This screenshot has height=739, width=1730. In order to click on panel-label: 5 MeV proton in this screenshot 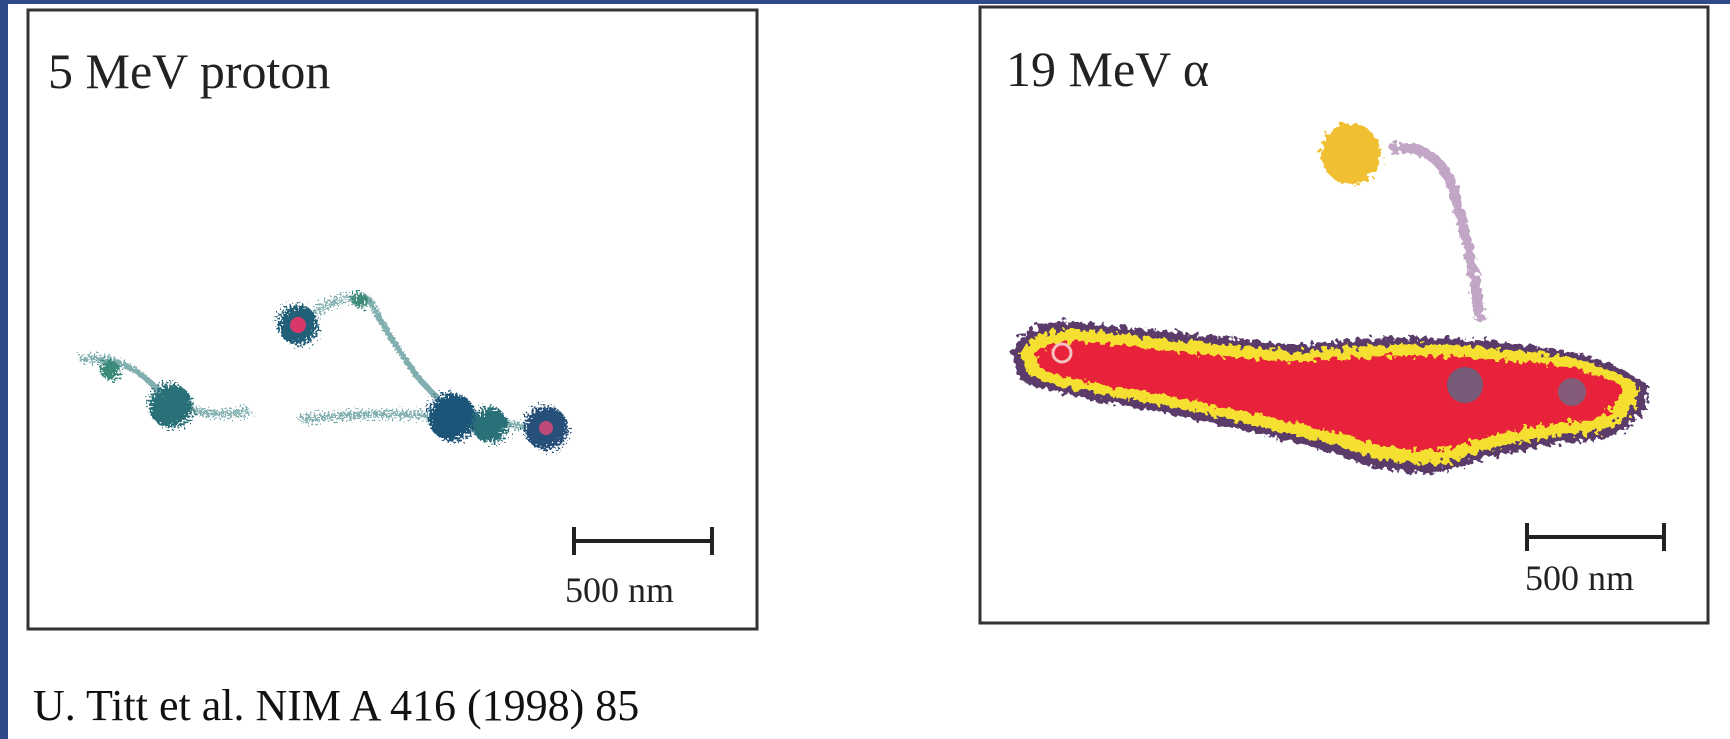, I will do `click(189, 71)`.